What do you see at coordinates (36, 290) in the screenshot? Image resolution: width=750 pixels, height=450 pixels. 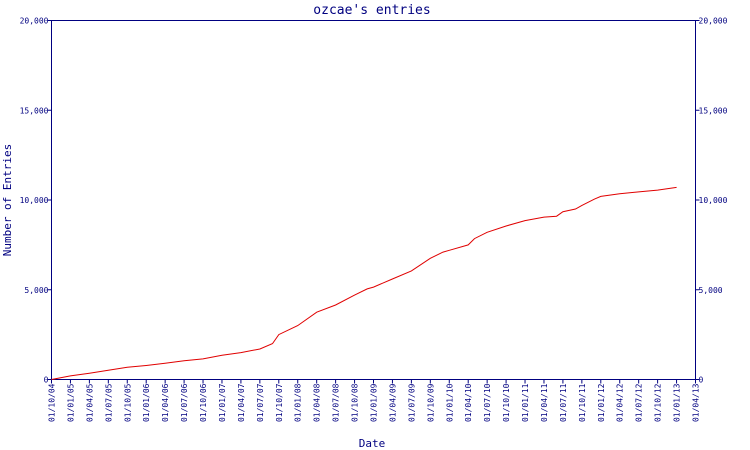 I see `y-tick-label-left: 5,000` at bounding box center [36, 290].